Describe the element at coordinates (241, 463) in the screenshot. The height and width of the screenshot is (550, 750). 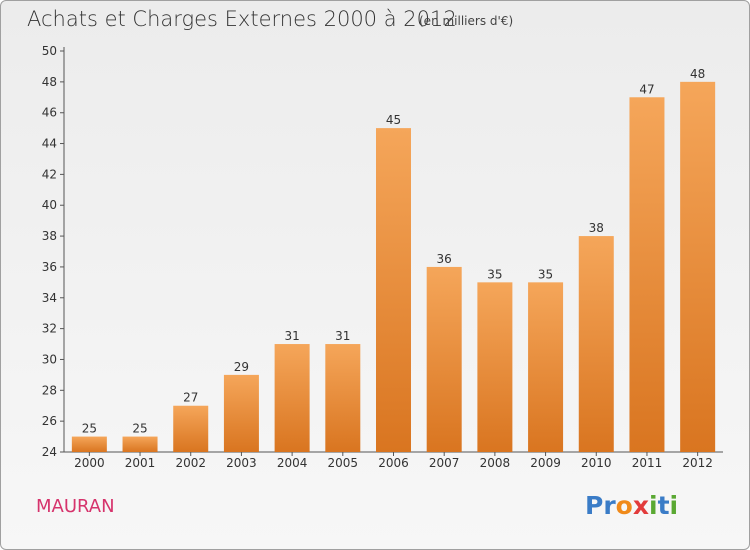
I see `x-tick-label: 2003` at that location.